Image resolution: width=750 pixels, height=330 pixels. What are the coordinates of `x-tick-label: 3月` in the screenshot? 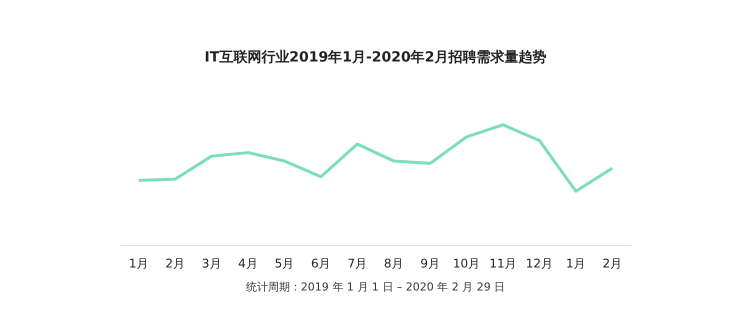 It's located at (212, 263).